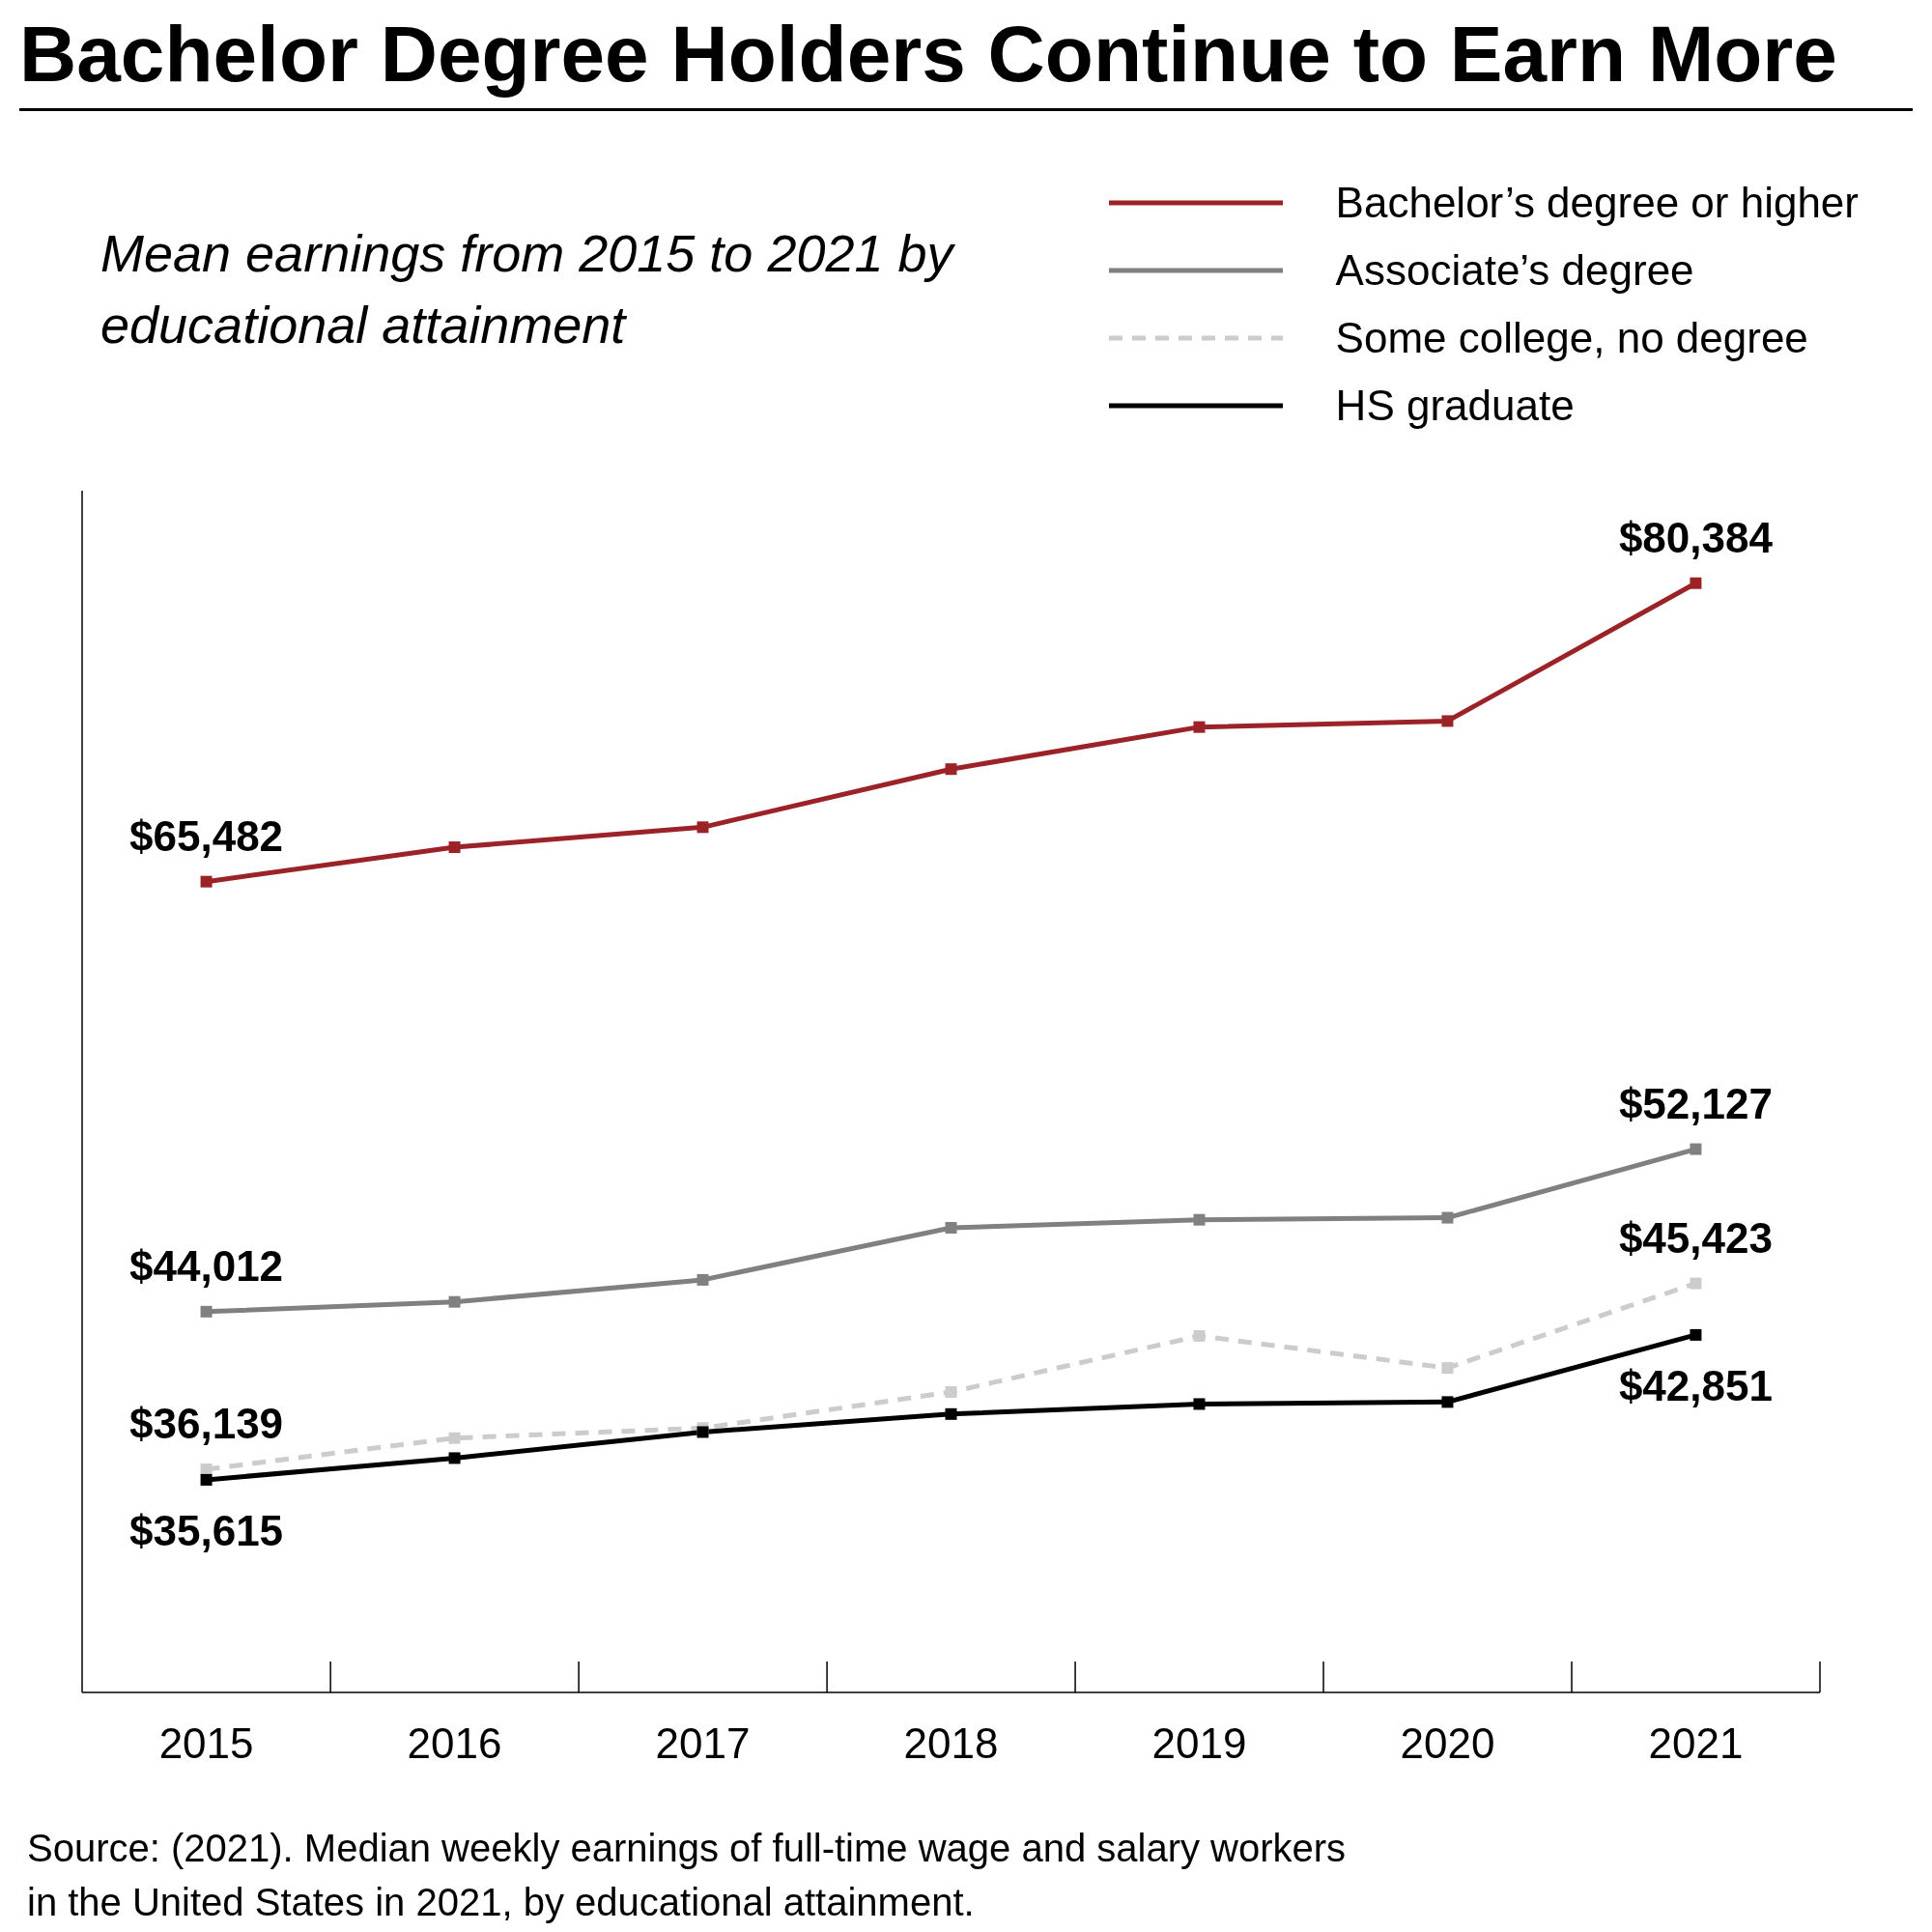 Image resolution: width=1932 pixels, height=1932 pixels. What do you see at coordinates (1597, 203) in the screenshot?
I see `legend-label: Bachelor’s degree or higher` at bounding box center [1597, 203].